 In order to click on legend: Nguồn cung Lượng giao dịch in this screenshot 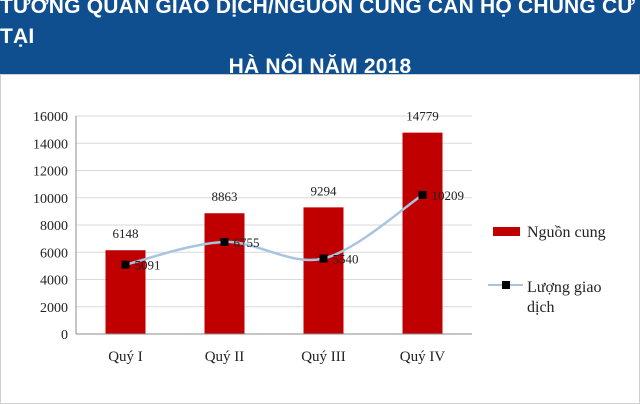, I will do `click(547, 270)`.